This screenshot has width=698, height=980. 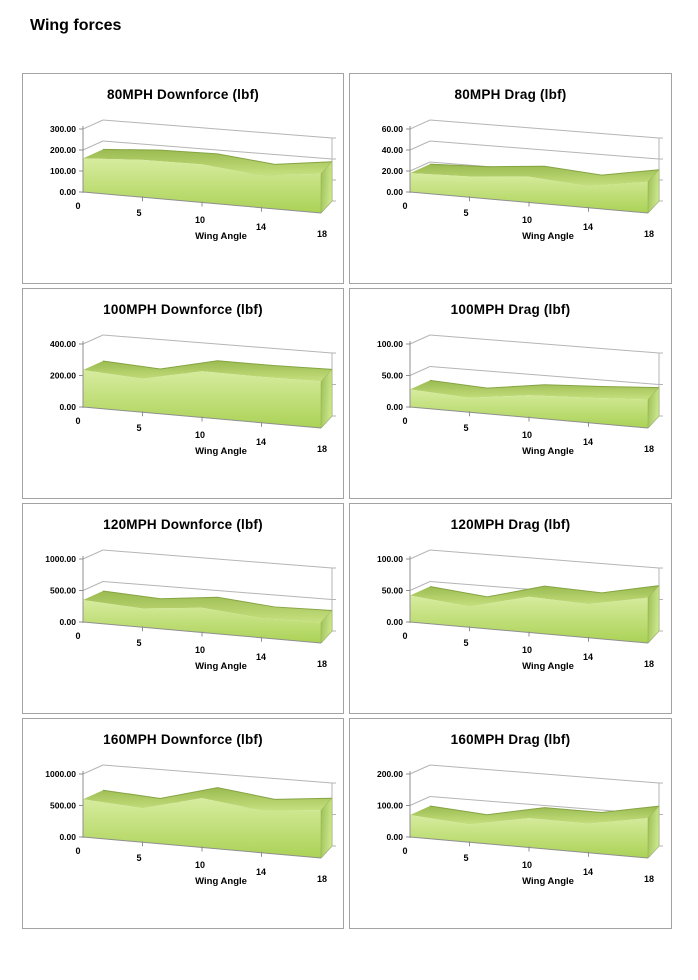 I want to click on chart-title: 100MPH Drag (lbf), so click(x=510, y=309).